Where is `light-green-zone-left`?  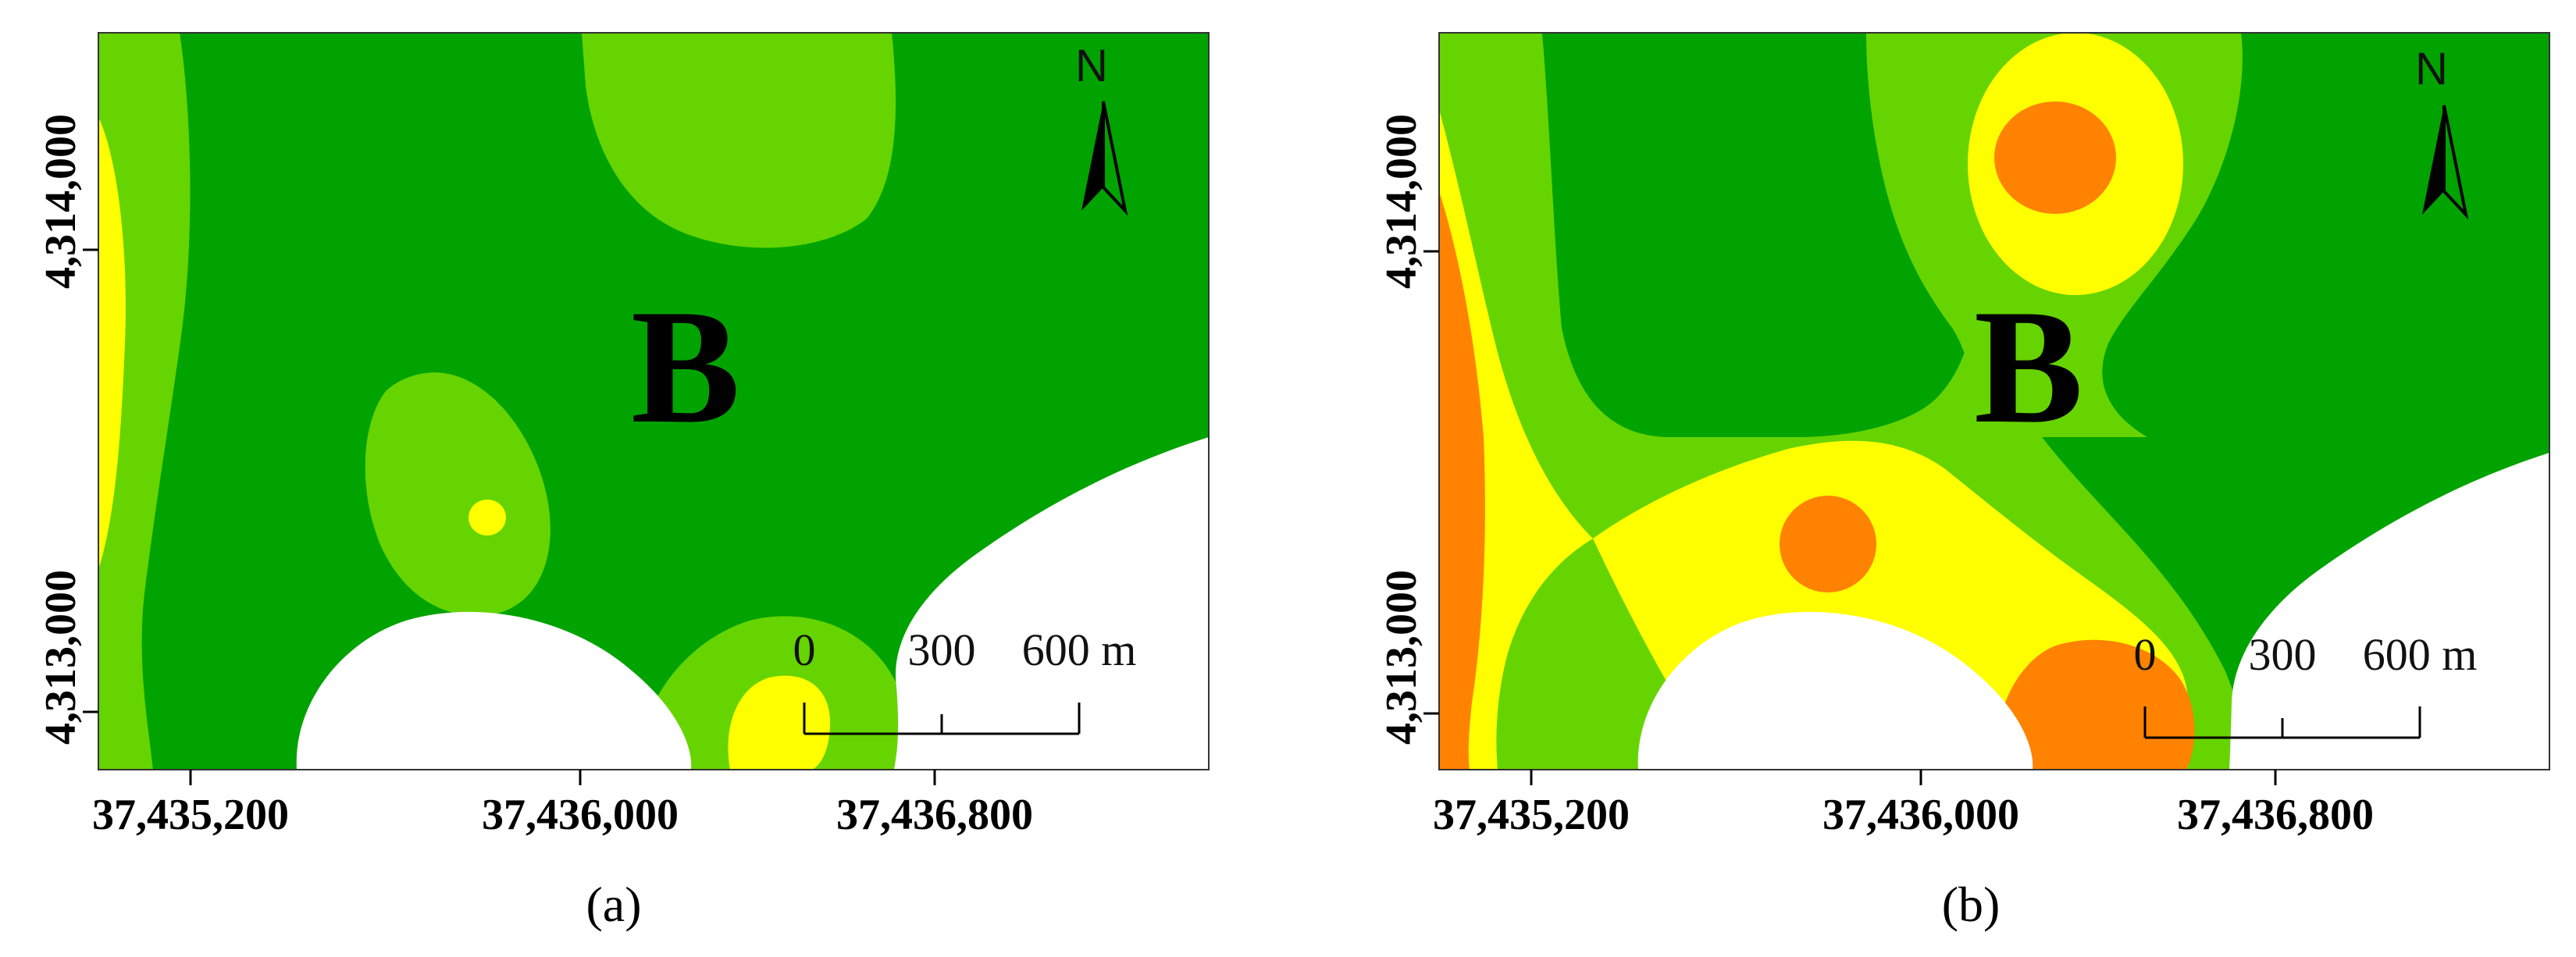
light-green-zone-left is located at coordinates (144, 401).